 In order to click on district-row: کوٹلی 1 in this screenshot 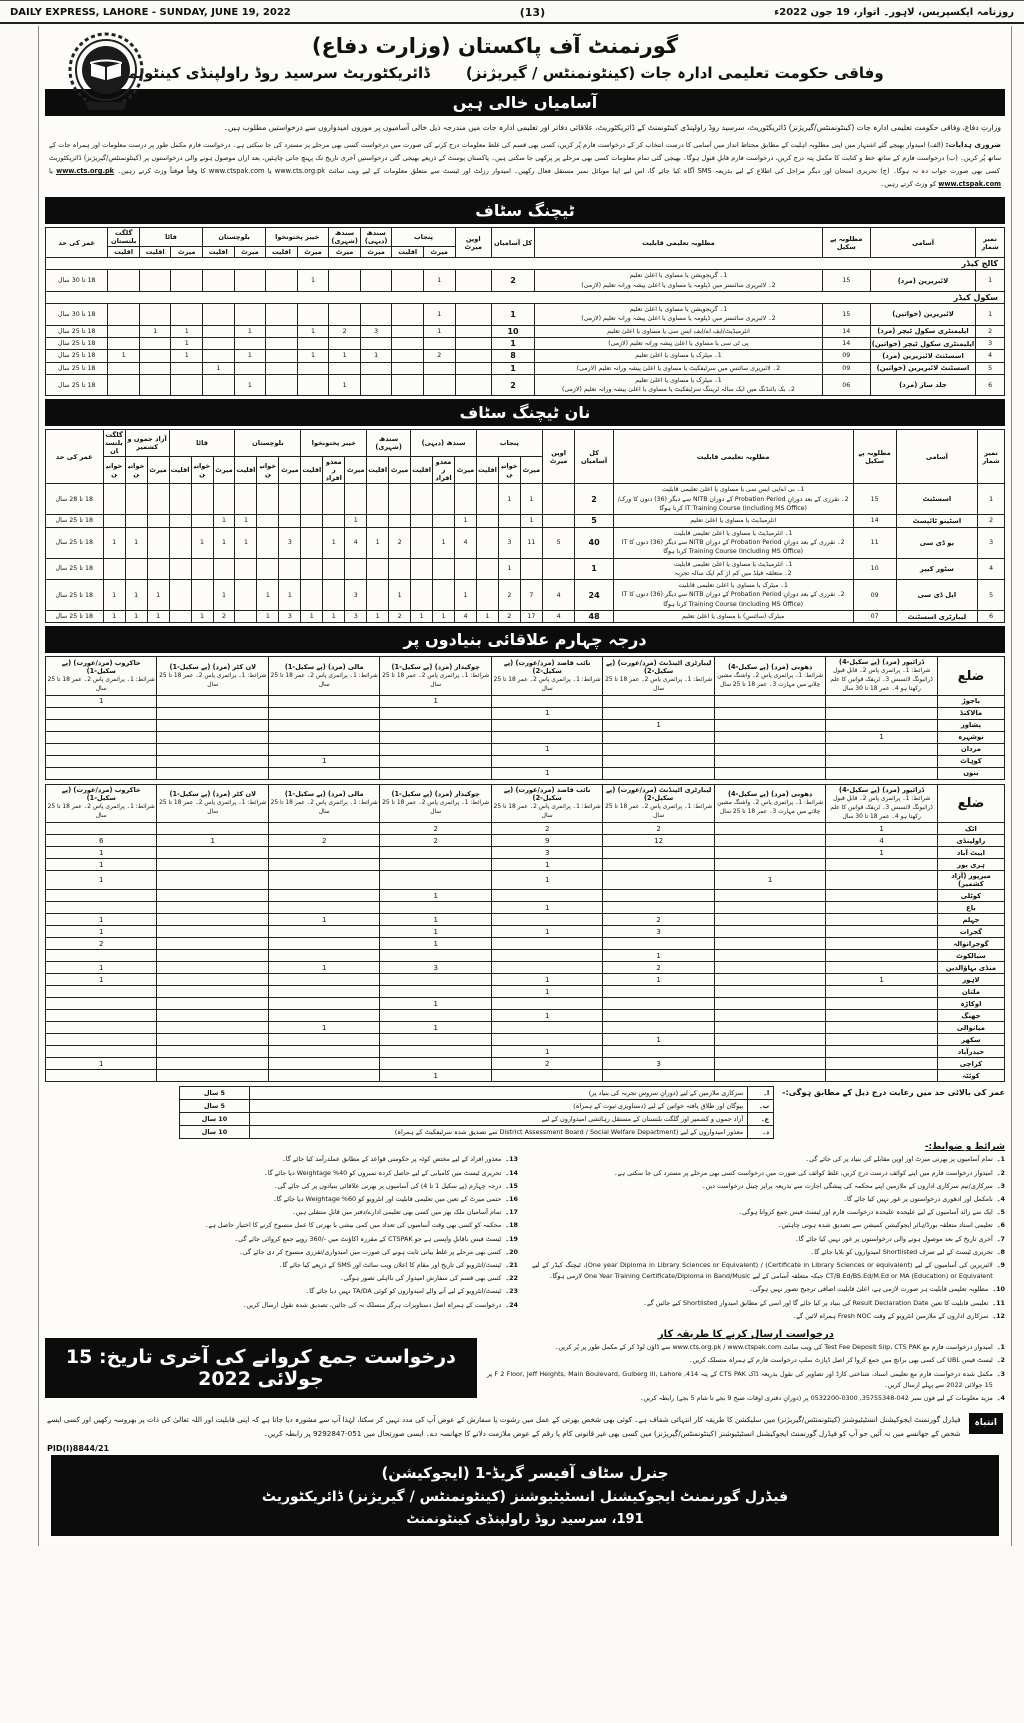, I will do `click(525, 896)`.